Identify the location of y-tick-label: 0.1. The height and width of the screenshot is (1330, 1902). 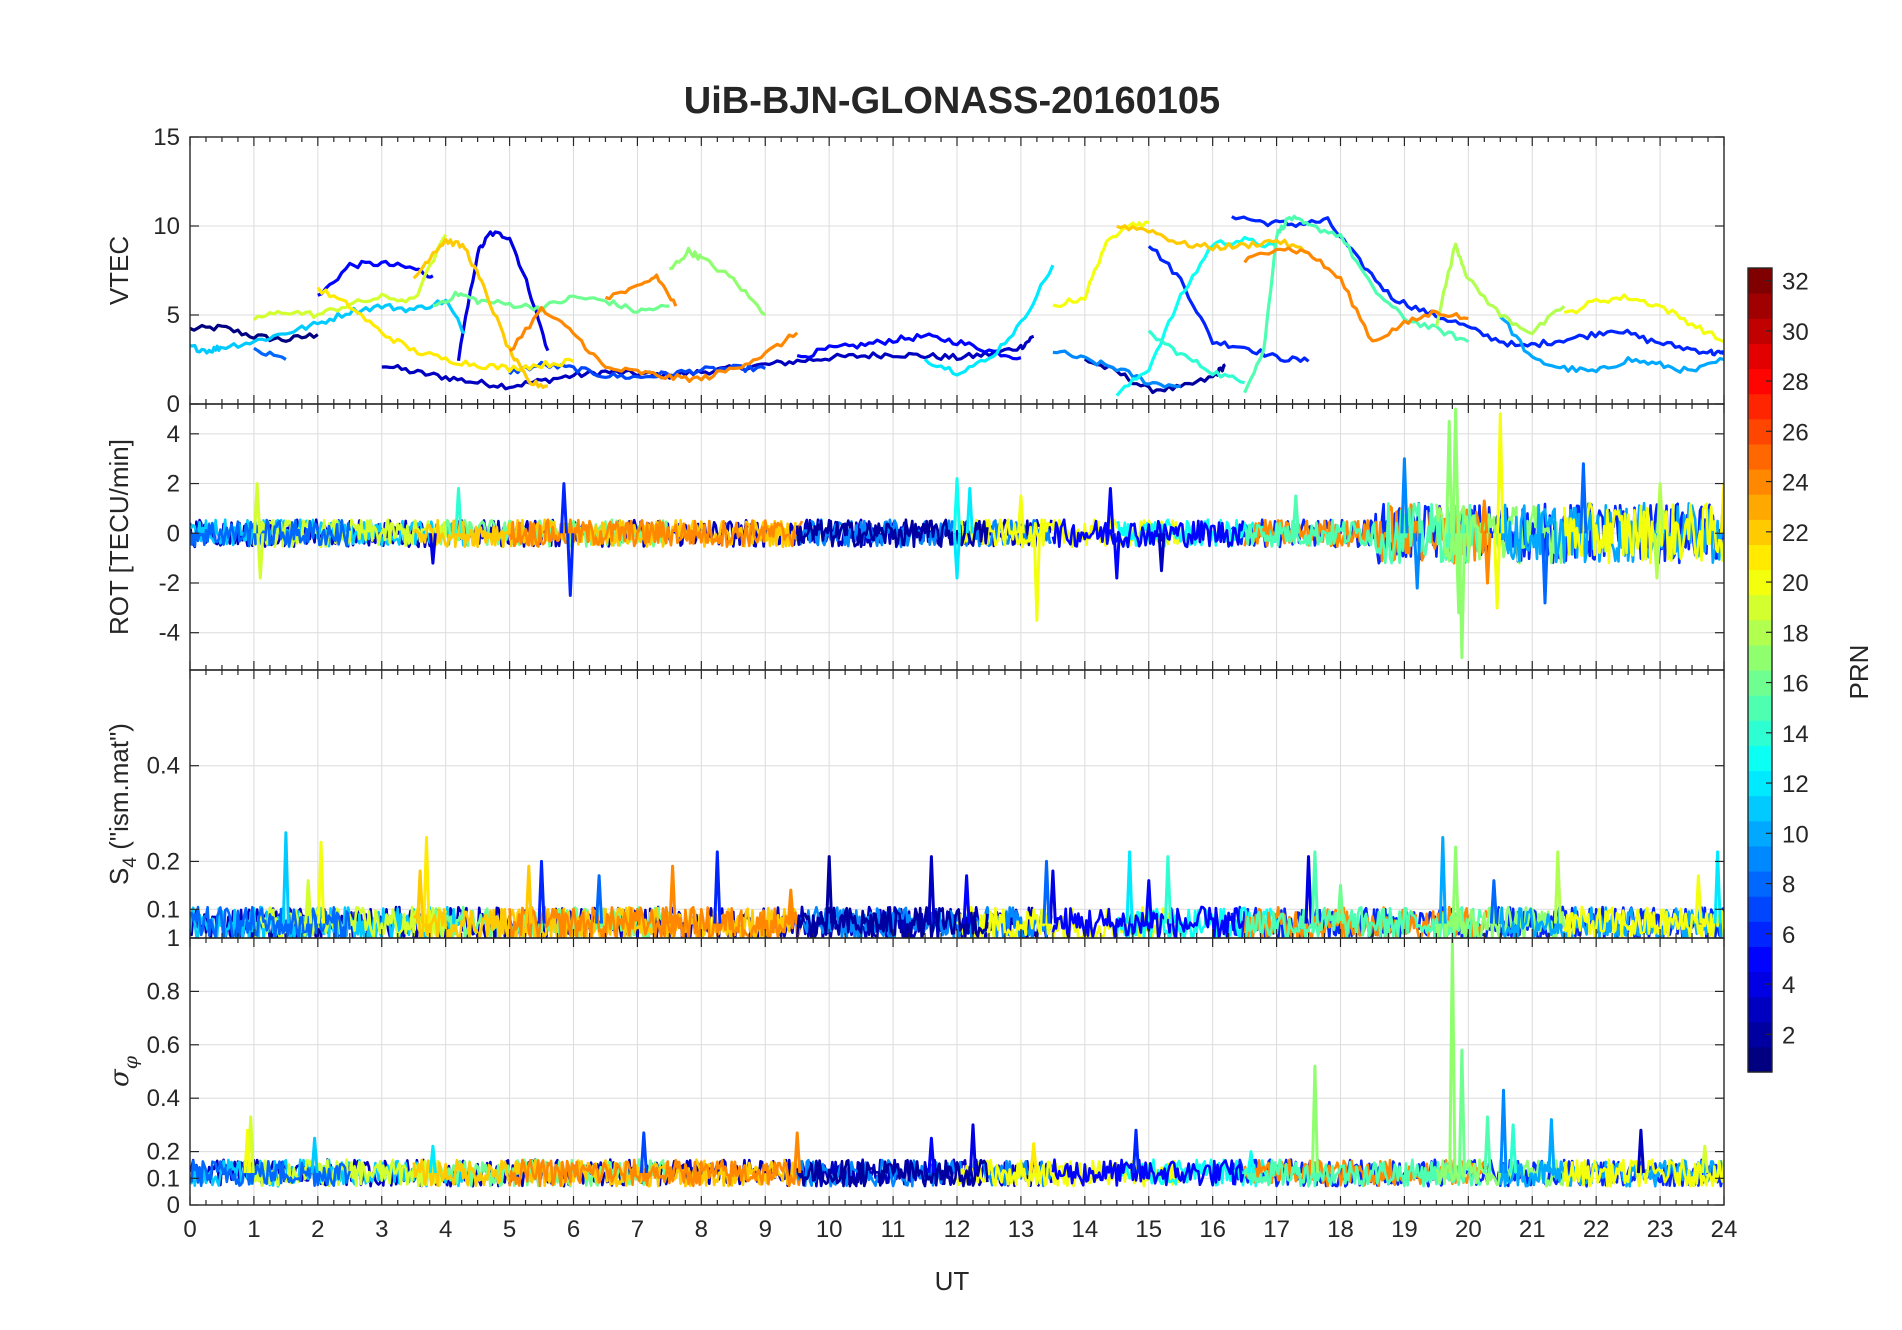
(163, 909).